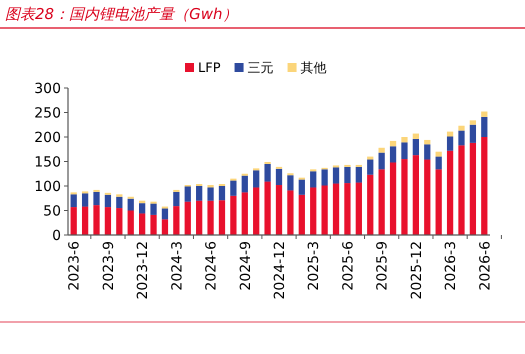 The height and width of the screenshot is (354, 525). I want to click on y-tick-label: 200, so click(47, 138).